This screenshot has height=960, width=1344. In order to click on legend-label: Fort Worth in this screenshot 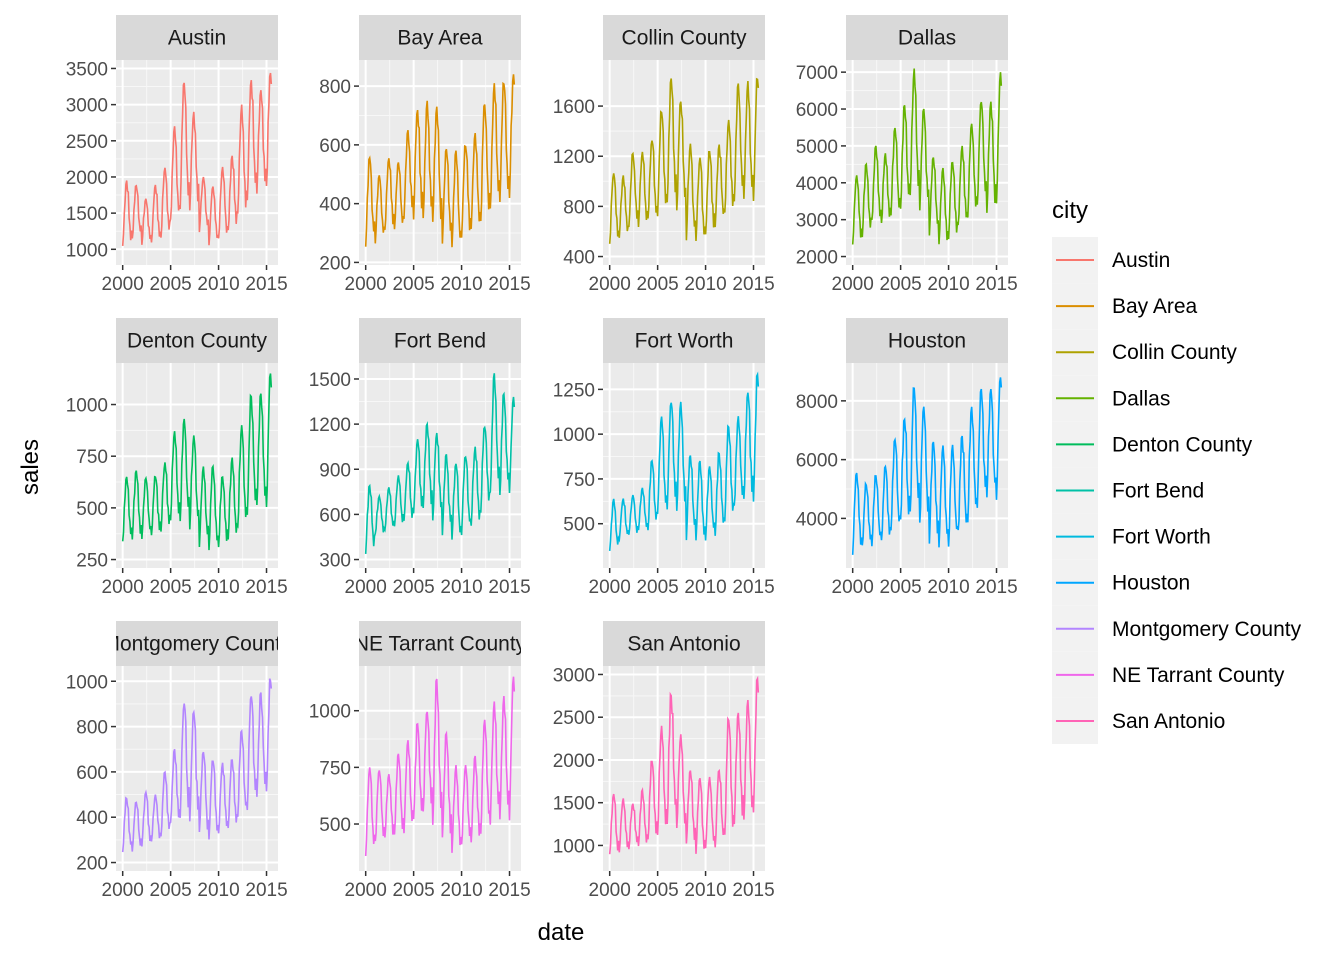, I will do `click(1161, 537)`.